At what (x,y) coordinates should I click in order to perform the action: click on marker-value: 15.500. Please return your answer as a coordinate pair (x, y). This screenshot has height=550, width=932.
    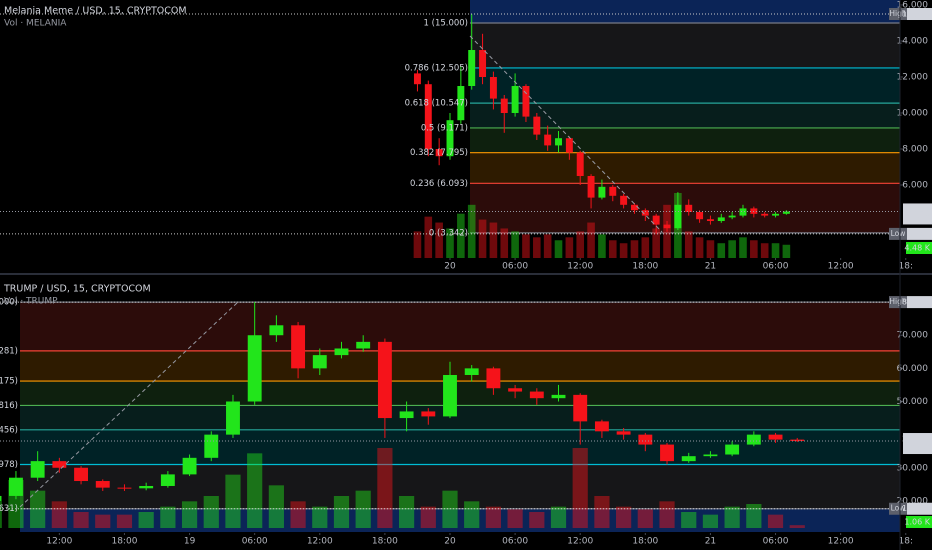
    Looking at the image, I should click on (916, 14).